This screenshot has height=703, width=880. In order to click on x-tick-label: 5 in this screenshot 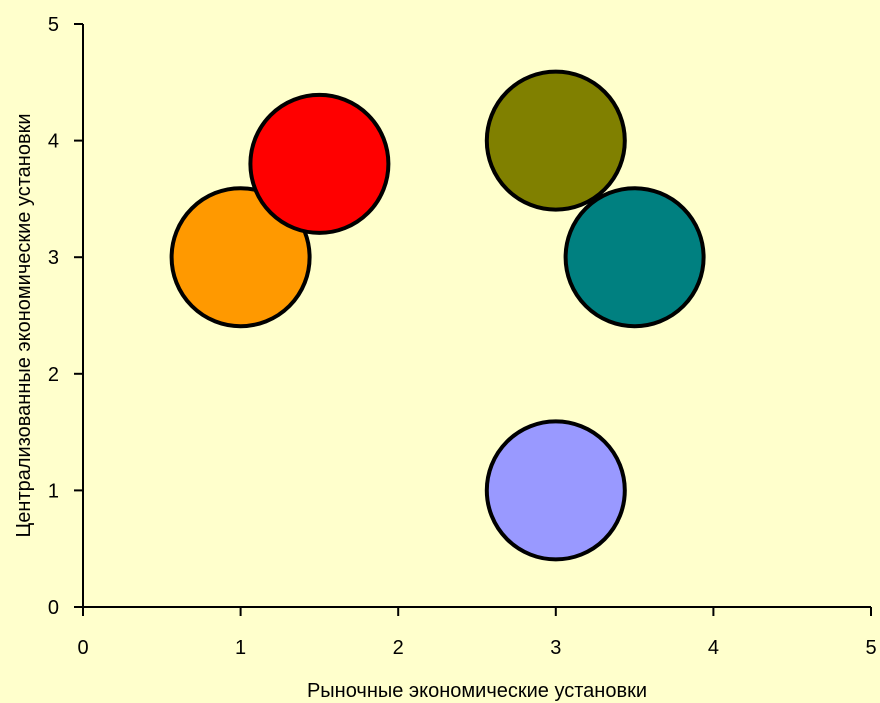, I will do `click(870, 648)`.